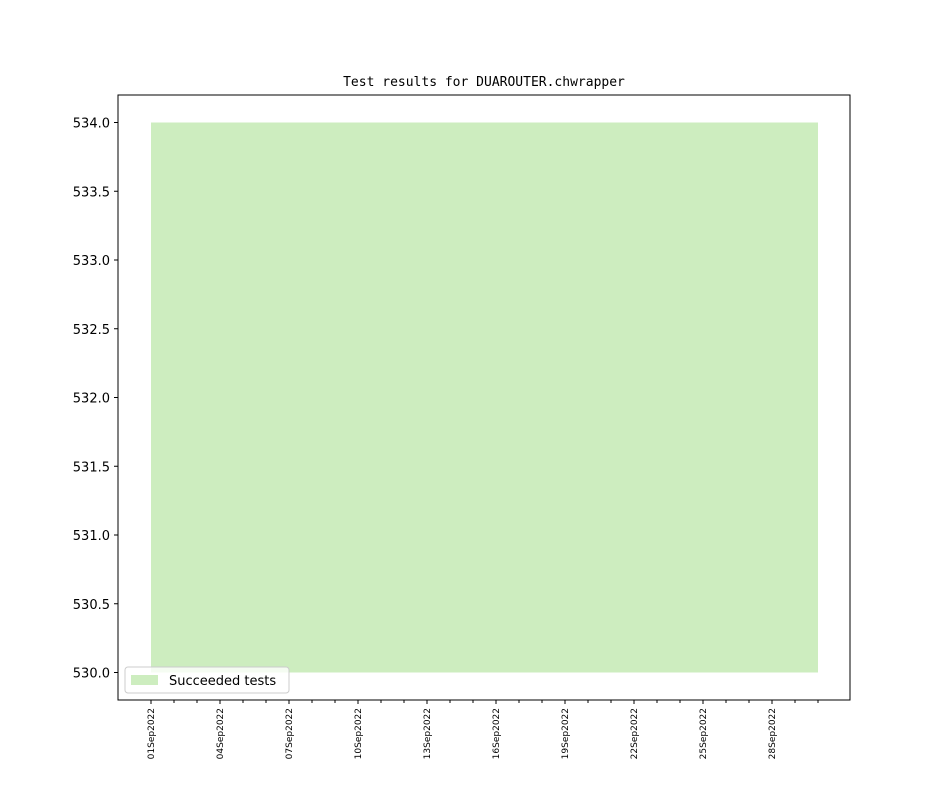  Describe the element at coordinates (484, 82) in the screenshot. I see `chart-title: Test results for DUAROUTER.chwrapper` at that location.